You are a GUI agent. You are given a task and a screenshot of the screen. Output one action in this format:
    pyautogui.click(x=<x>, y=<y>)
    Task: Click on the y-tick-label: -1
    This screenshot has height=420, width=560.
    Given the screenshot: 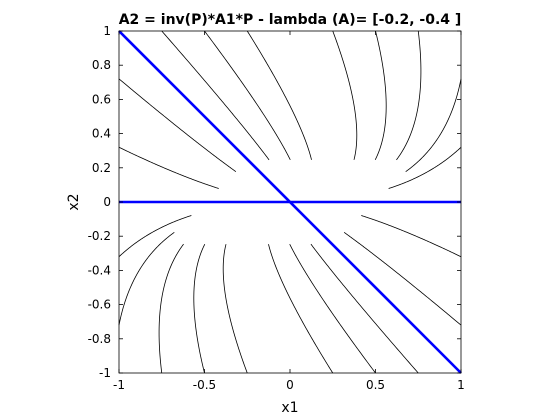 What is the action you would take?
    pyautogui.click(x=105, y=373)
    